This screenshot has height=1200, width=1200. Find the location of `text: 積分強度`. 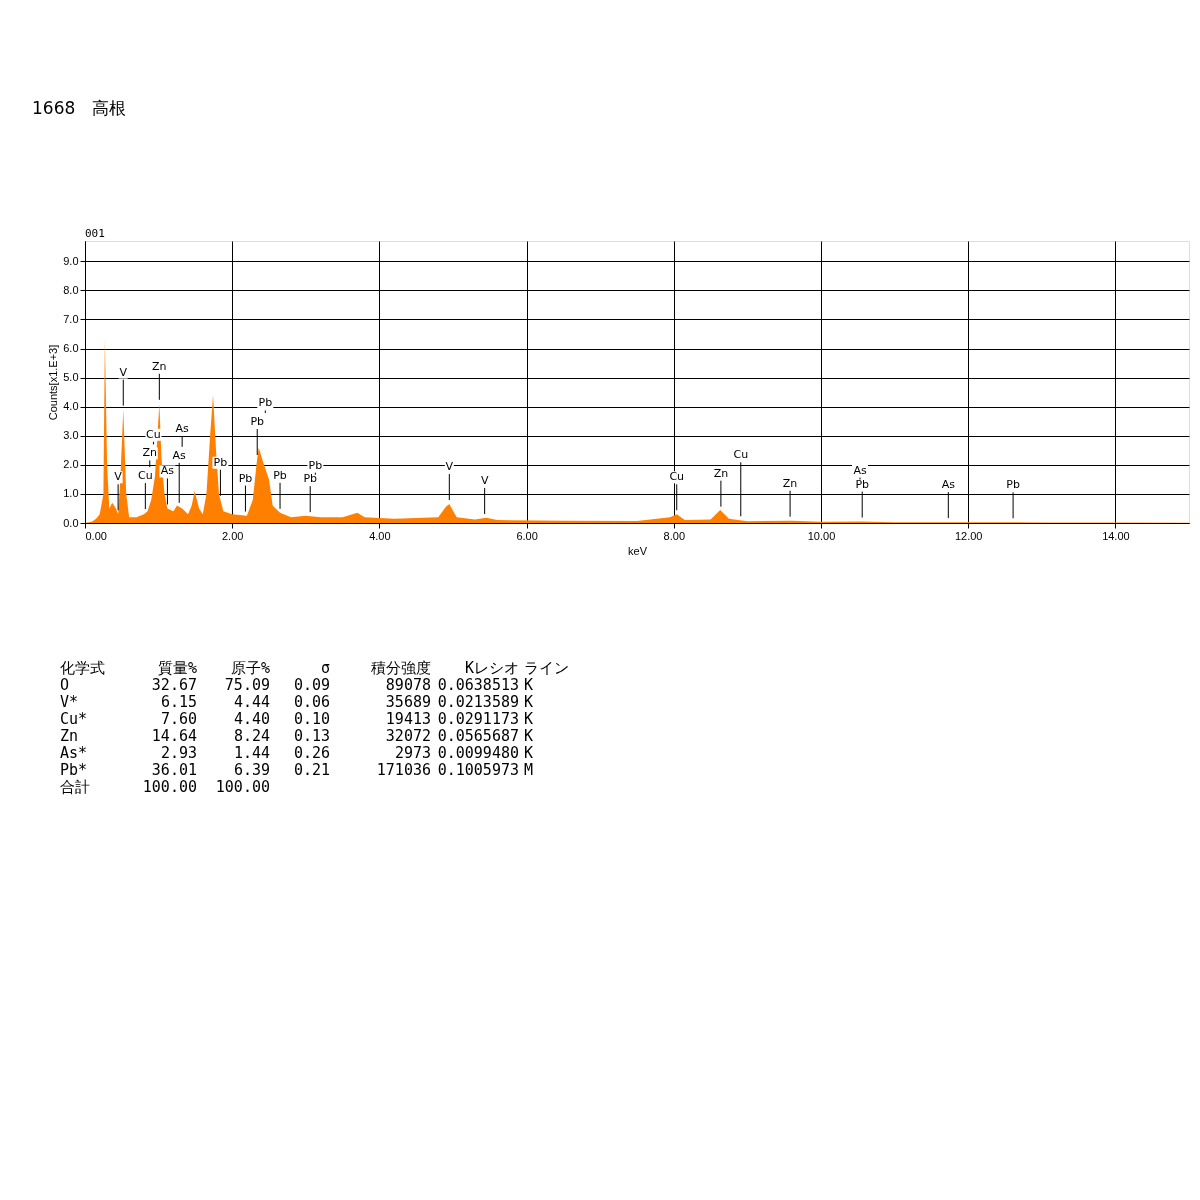

text: 積分強度 is located at coordinates (401, 668).